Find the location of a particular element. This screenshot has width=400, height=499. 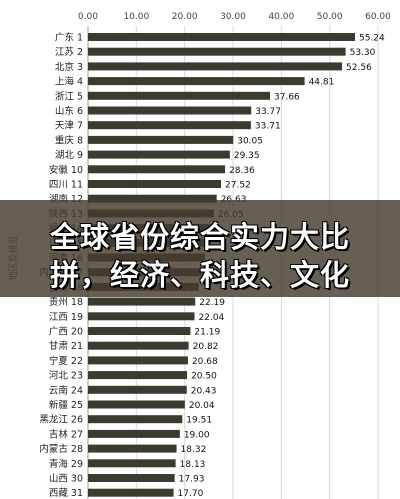

value-label: 53.30 is located at coordinates (363, 53).